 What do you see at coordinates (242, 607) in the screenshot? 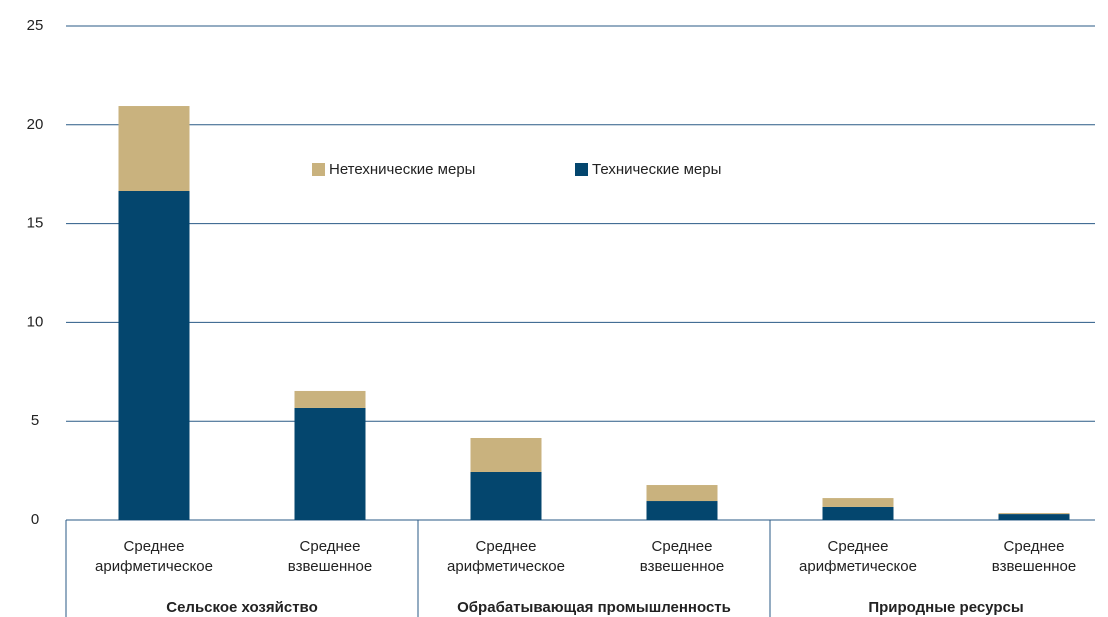
I see `group-label: Сельское хозяйство` at bounding box center [242, 607].